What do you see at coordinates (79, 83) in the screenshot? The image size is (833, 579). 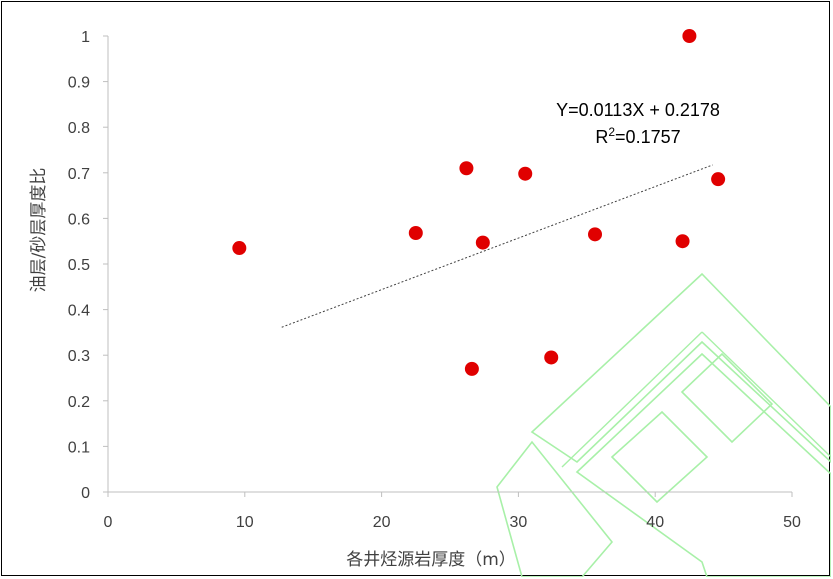 I see `y-tick-label: 0.9` at bounding box center [79, 83].